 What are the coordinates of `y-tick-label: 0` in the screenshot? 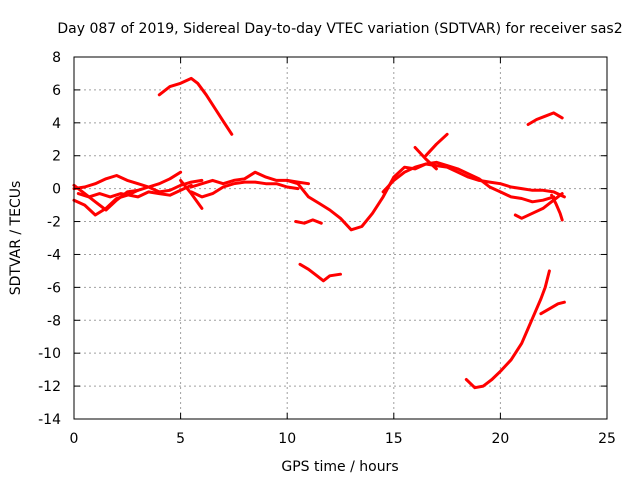 It's located at (56, 190).